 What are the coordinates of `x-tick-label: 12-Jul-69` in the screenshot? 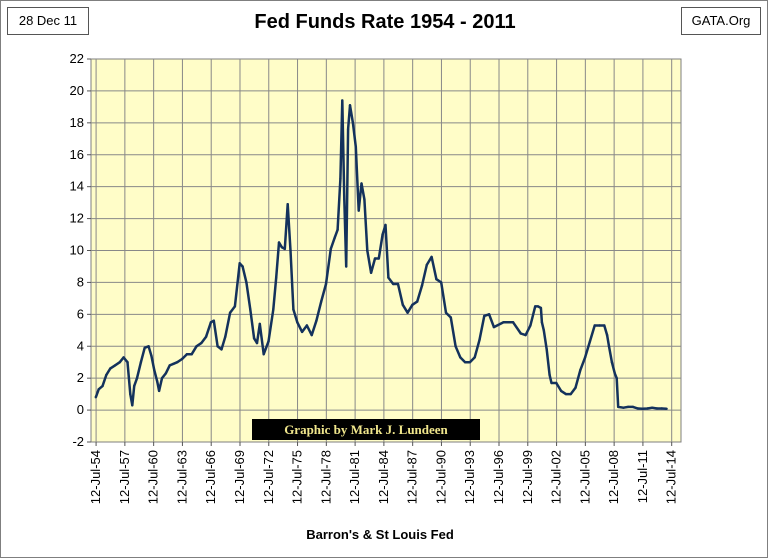 It's located at (239, 477).